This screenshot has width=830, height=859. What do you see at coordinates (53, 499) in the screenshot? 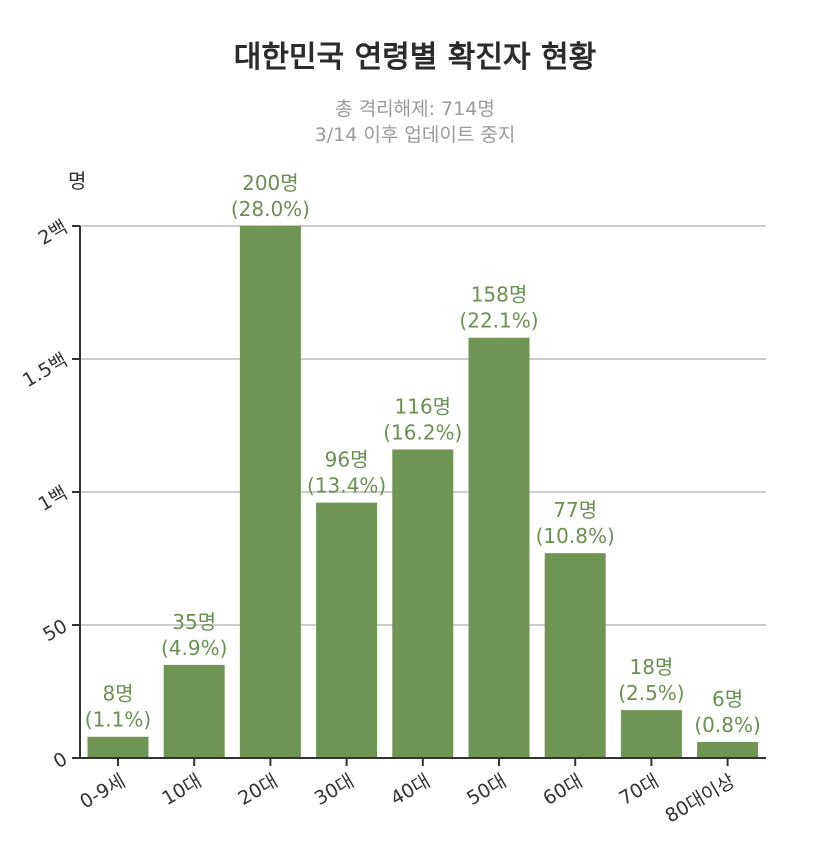
I see `y-tick-label: 1백` at bounding box center [53, 499].